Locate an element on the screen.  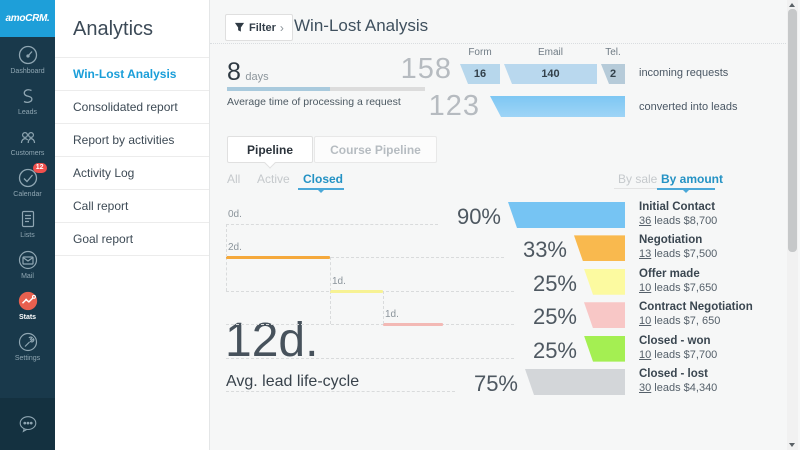
nav-item-label: Leads is located at coordinates (27, 112).